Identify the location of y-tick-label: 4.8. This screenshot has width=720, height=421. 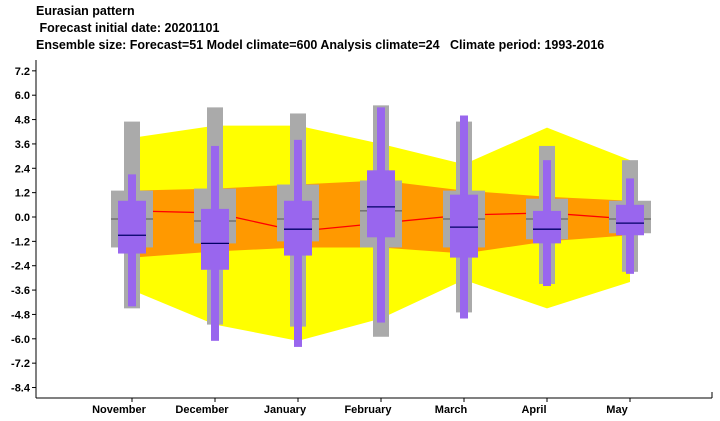
(22, 121).